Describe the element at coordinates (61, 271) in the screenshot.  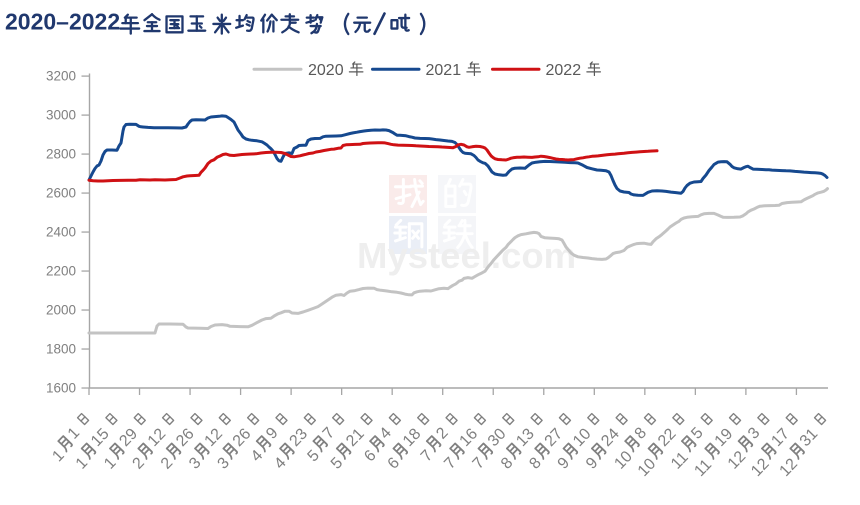
I see `svg-text: 2200` at that location.